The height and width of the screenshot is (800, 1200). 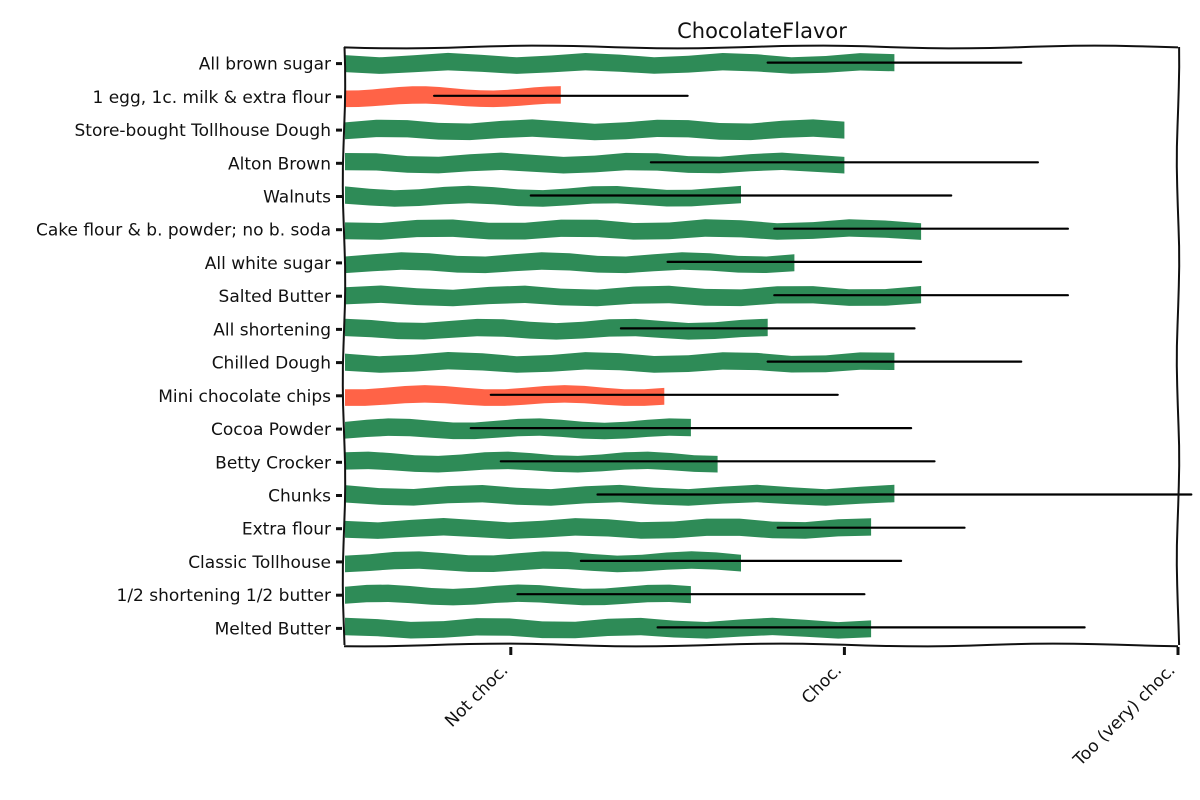 What do you see at coordinates (543, 562) in the screenshot?
I see `bar-classic-tollhouse` at bounding box center [543, 562].